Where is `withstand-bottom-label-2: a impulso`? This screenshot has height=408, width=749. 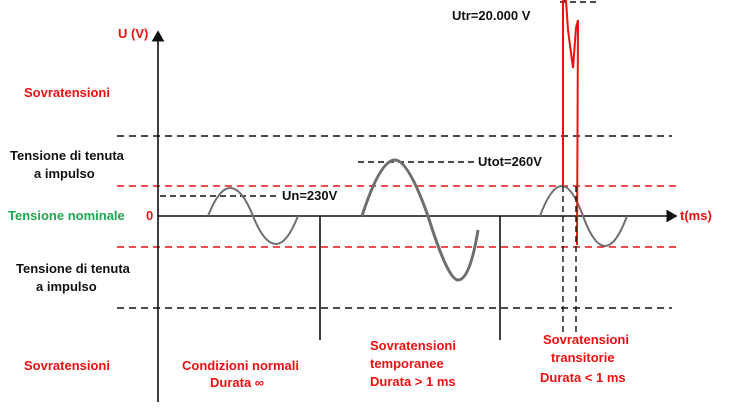
withstand-bottom-label-2: a impulso is located at coordinates (66, 286).